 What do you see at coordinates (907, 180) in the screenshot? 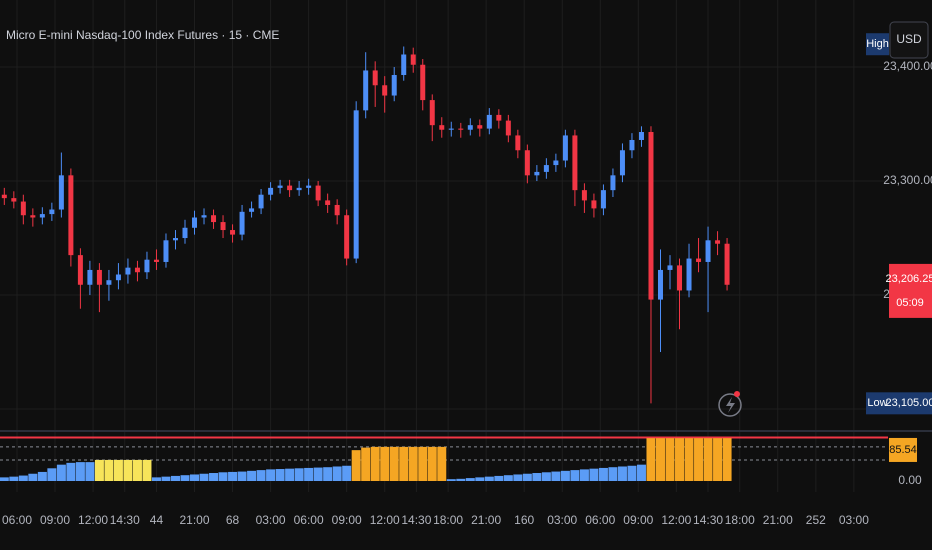
I see `y-tick-label: 23,300.00` at bounding box center [907, 180].